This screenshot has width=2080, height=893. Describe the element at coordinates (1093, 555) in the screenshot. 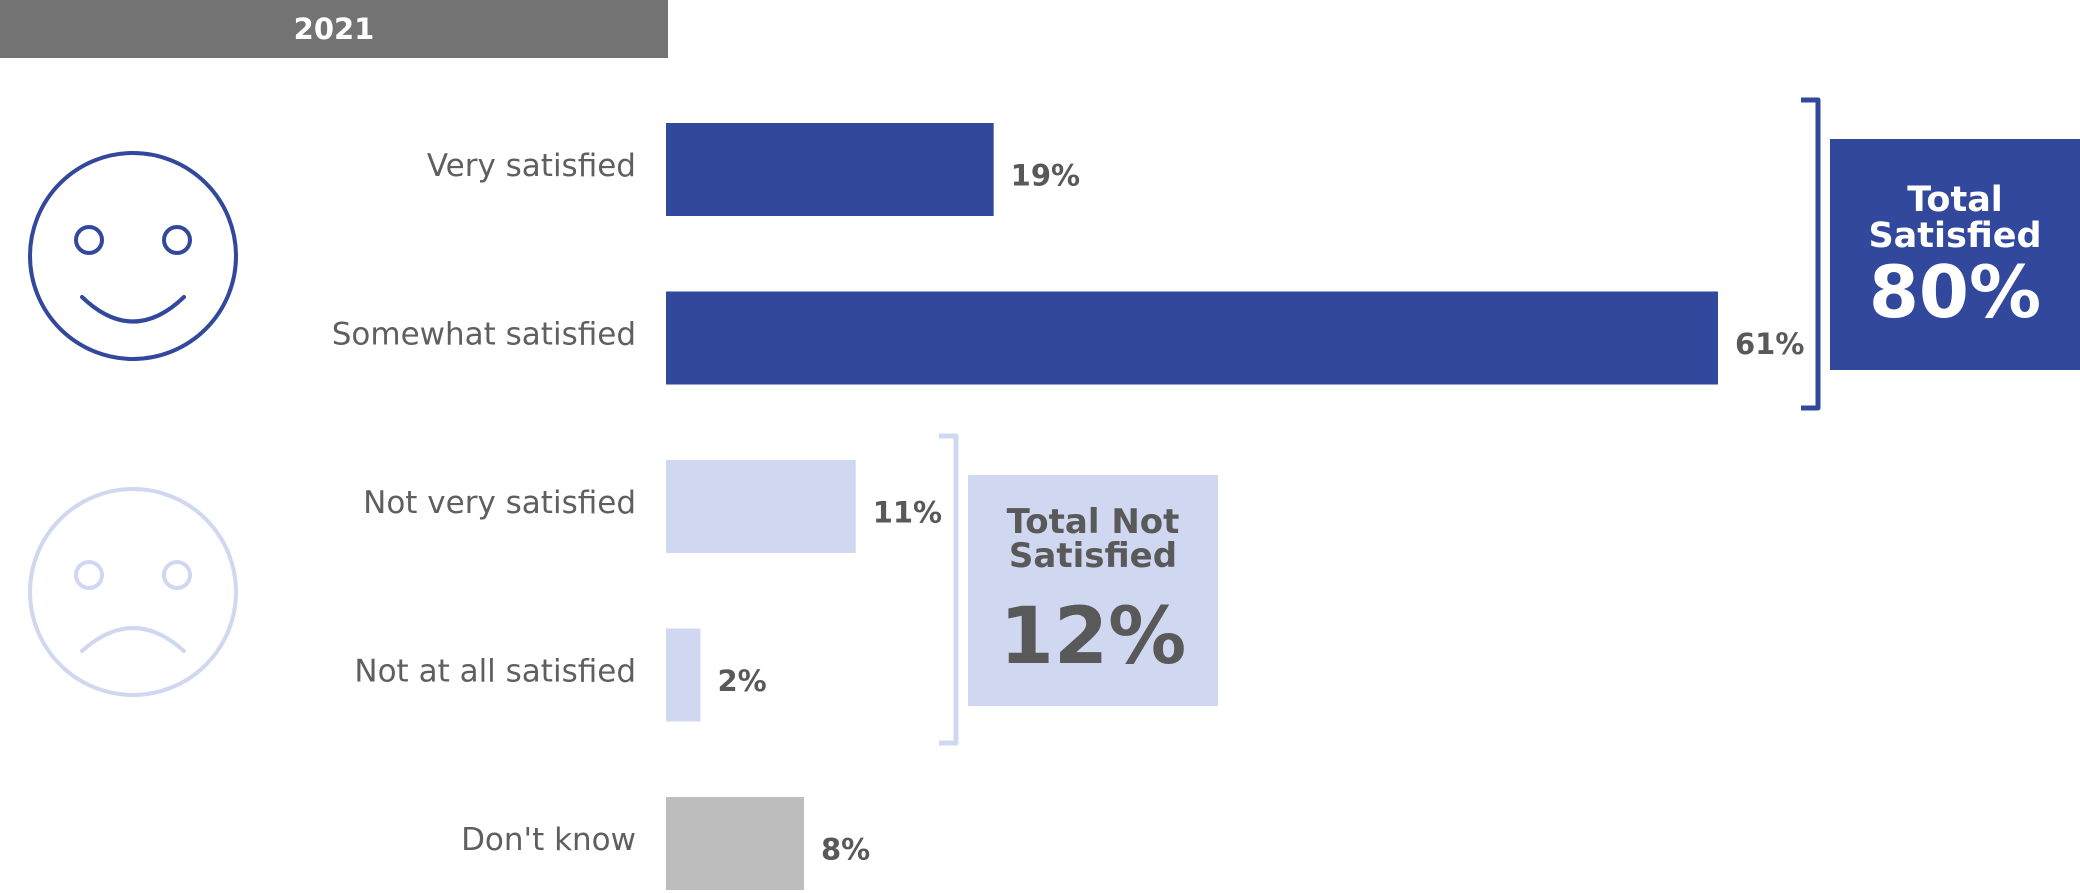

I see `total-not-satisfied-label-line2: Satisfied` at that location.